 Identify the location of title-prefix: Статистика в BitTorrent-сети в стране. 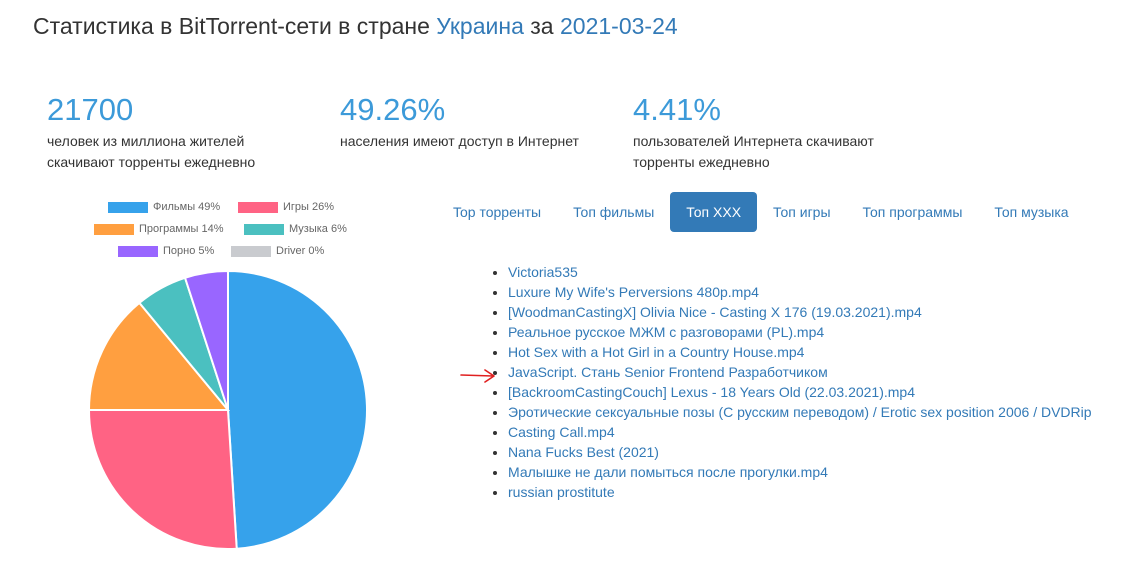
(235, 26).